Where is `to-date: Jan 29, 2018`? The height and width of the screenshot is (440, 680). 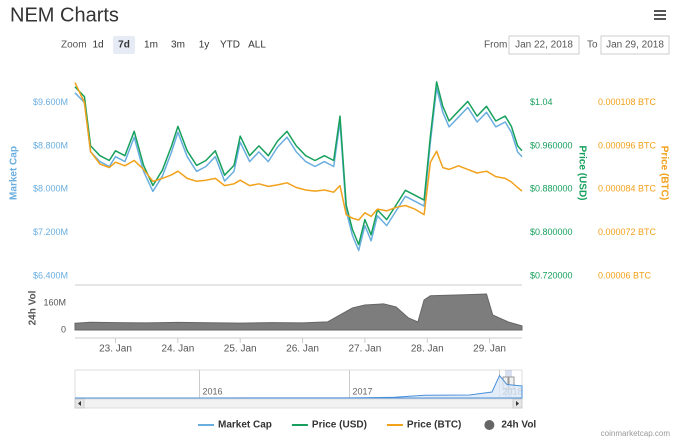 to-date: Jan 29, 2018 is located at coordinates (635, 45).